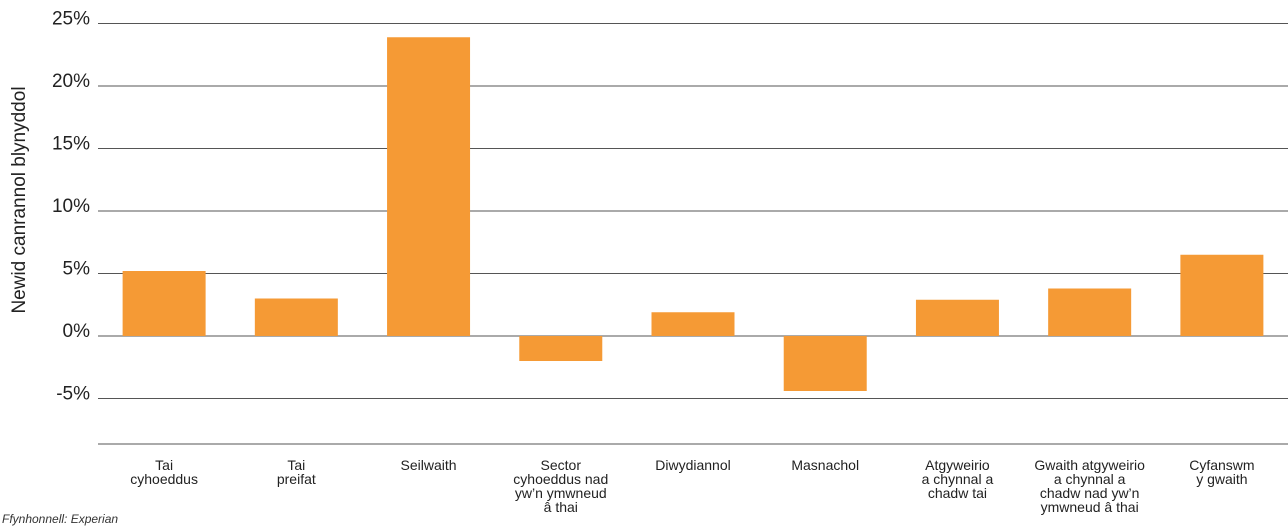  What do you see at coordinates (429, 465) in the screenshot?
I see `x-tick-label: Seilwaith` at bounding box center [429, 465].